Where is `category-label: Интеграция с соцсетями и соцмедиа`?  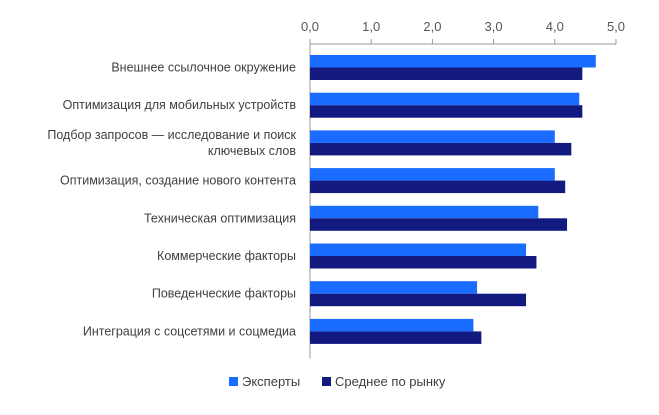
category-label: Интеграция с соцсетями и соцмедиа is located at coordinates (189, 331).